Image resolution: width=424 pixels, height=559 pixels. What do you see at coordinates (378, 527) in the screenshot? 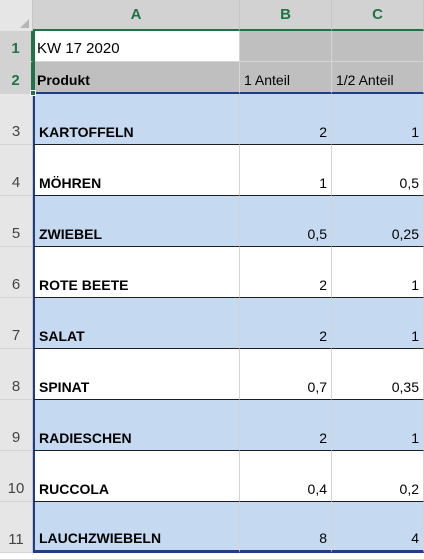
I see `quantity-half-share-cell: 4` at bounding box center [378, 527].